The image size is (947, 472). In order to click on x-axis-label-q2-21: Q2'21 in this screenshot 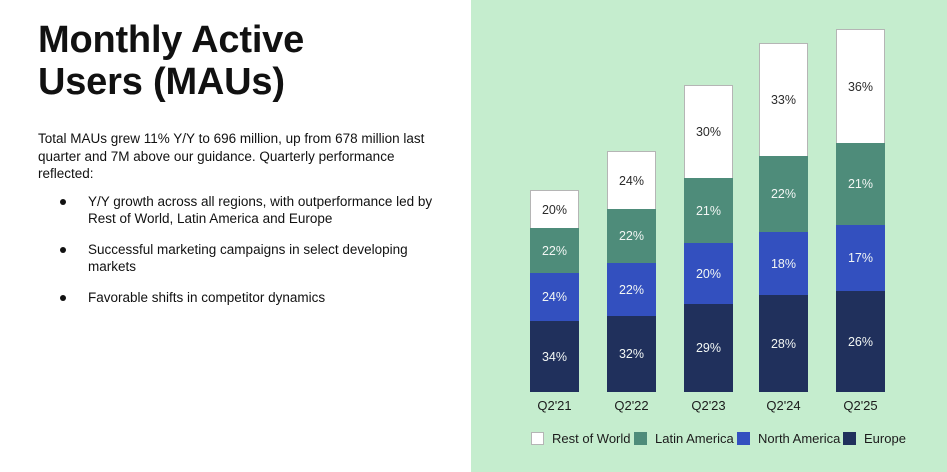, I will do `click(554, 405)`.